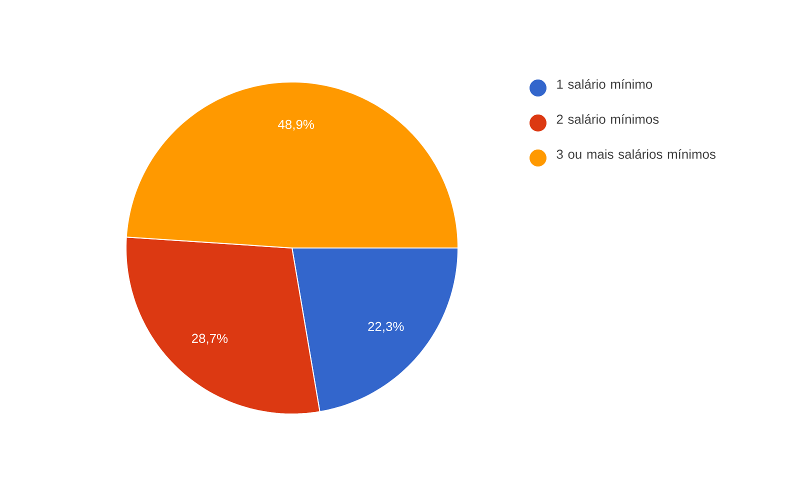  Describe the element at coordinates (210, 339) in the screenshot. I see `data-label: 28,7%` at that location.